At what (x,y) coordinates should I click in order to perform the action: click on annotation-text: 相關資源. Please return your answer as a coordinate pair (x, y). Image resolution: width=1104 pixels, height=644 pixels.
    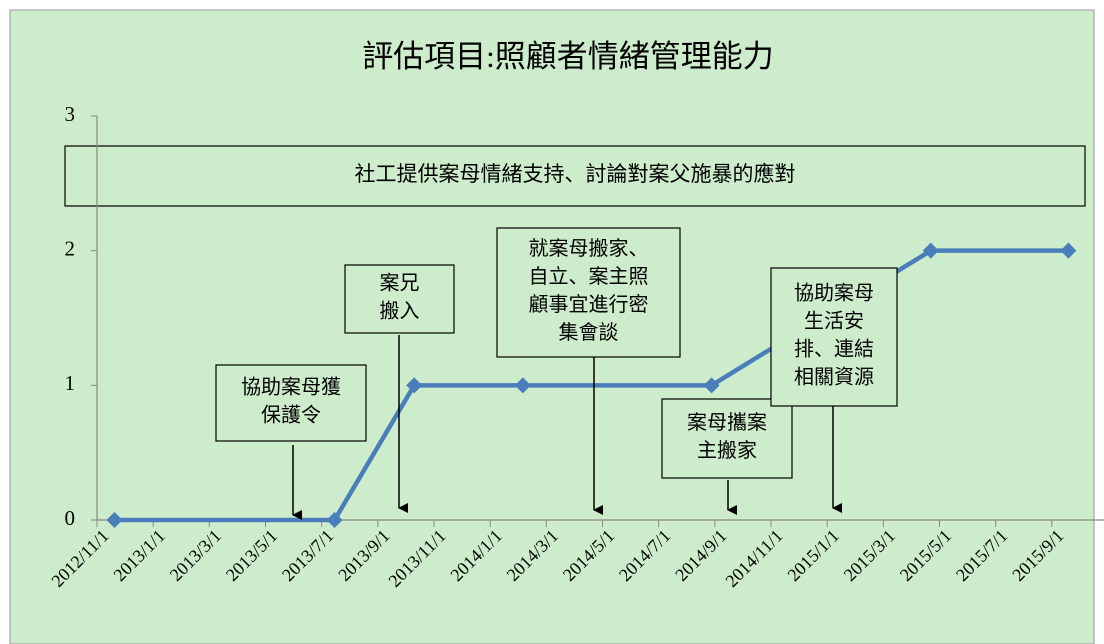
    Looking at the image, I should click on (834, 377).